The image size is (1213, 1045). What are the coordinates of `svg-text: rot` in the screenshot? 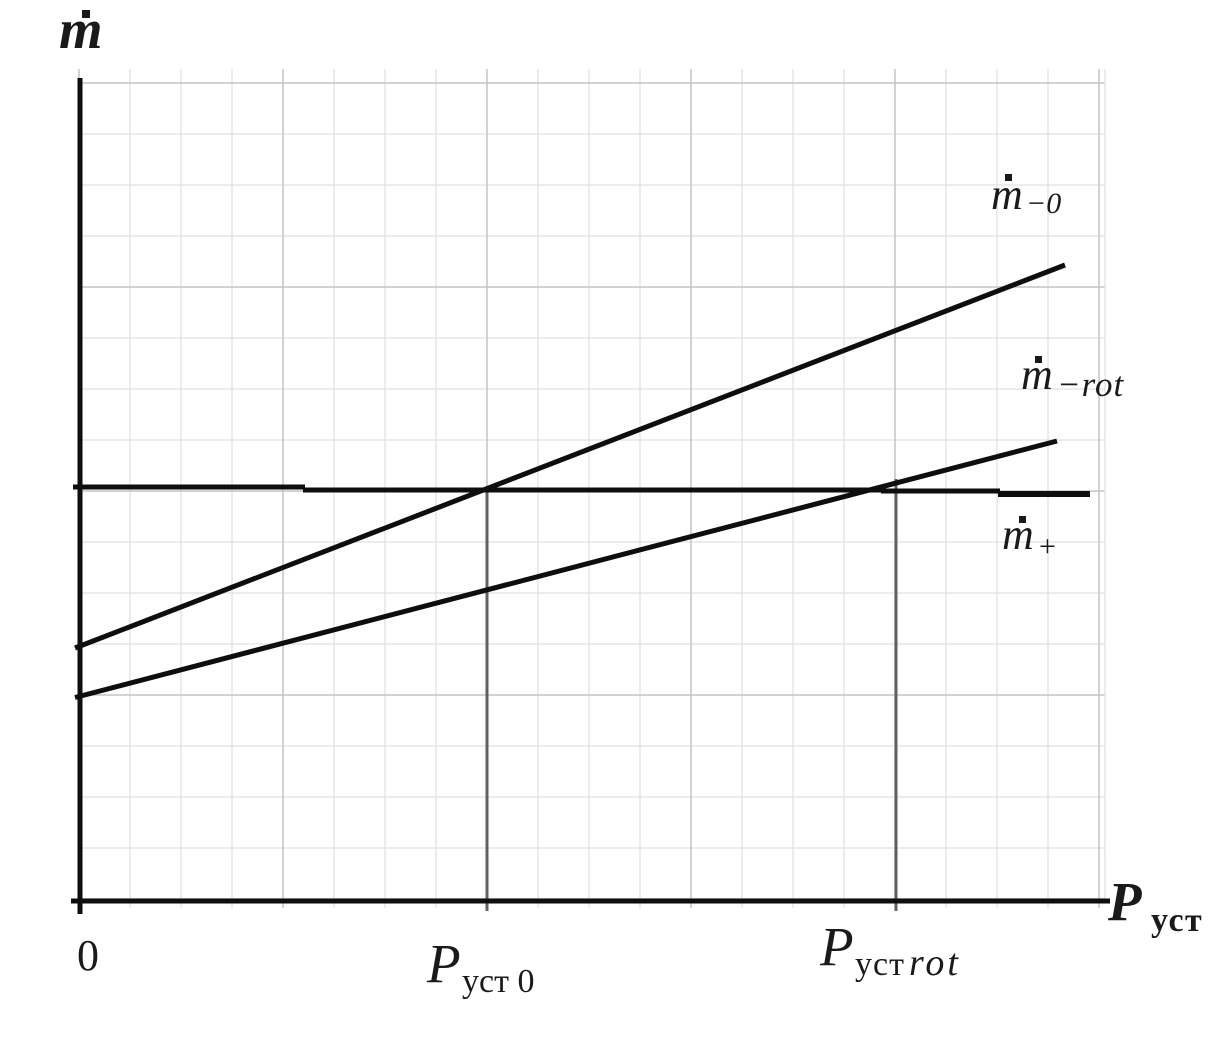 It's located at (935, 963).